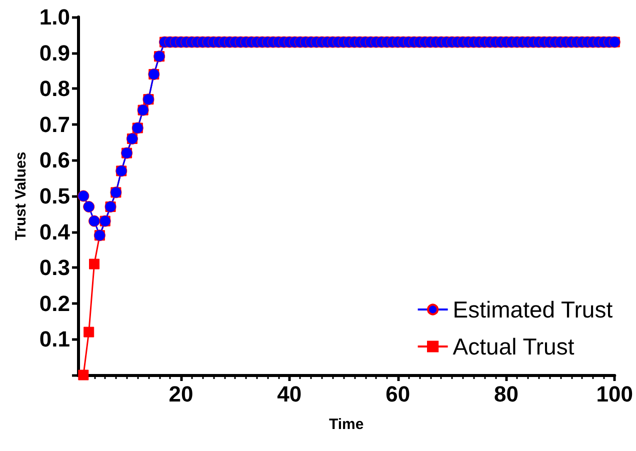 This screenshot has height=451, width=636. I want to click on y-tick-label: 1.0, so click(54, 17).